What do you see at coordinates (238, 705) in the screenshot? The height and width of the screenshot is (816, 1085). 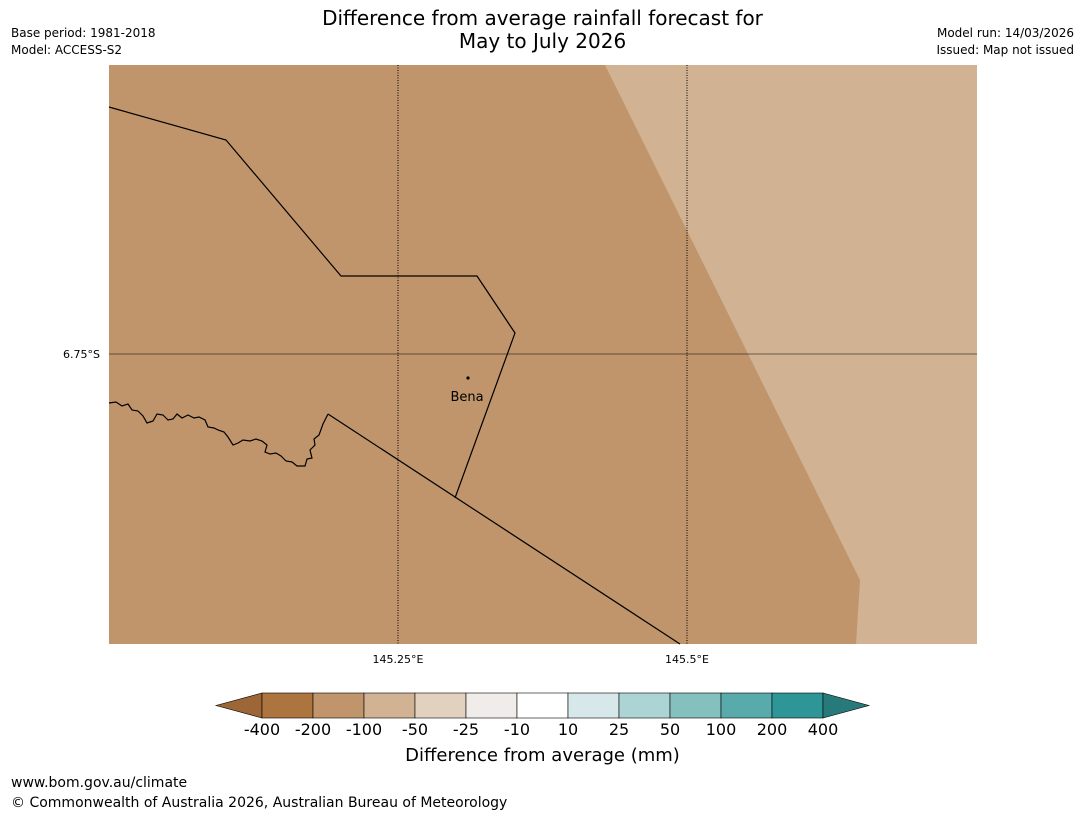 I see `colorbar-extend-low` at bounding box center [238, 705].